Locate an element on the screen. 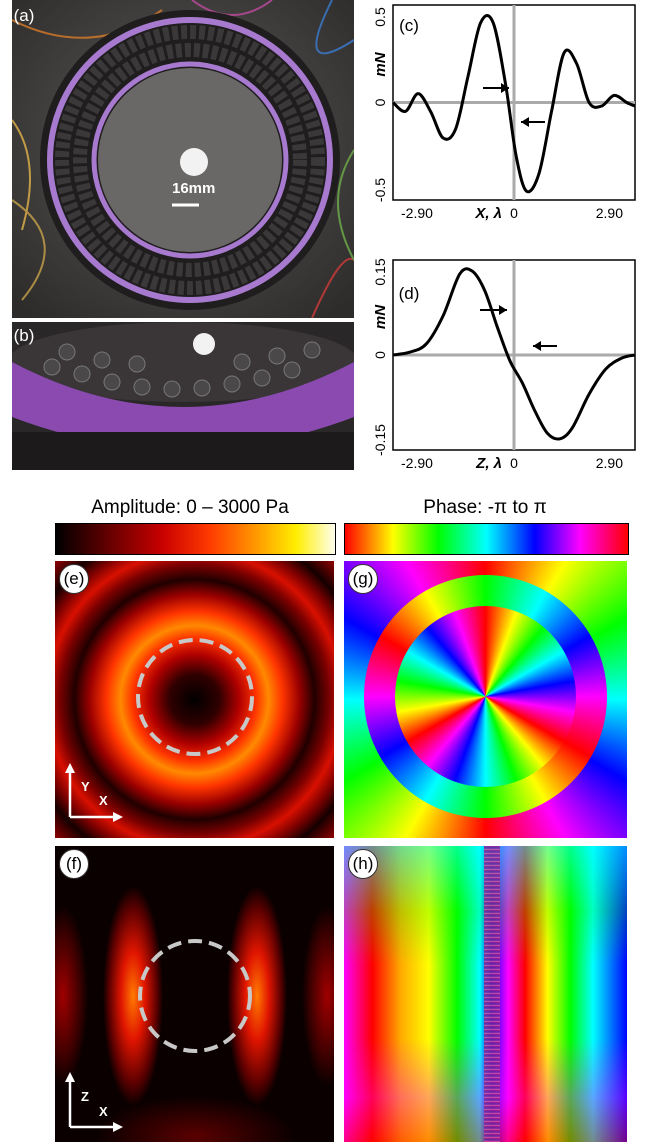 Image resolution: width=652 pixels, height=1142 pixels. amplitude-map-xy: Y X (e) is located at coordinates (194, 699).